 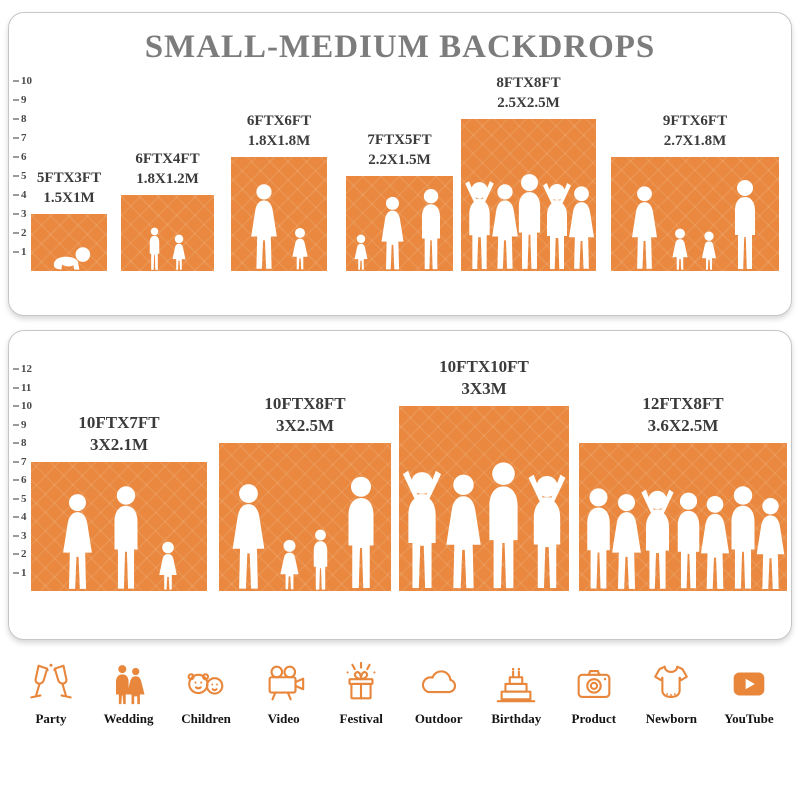 I want to click on size-m: 1.8X1.2M, so click(x=167, y=178).